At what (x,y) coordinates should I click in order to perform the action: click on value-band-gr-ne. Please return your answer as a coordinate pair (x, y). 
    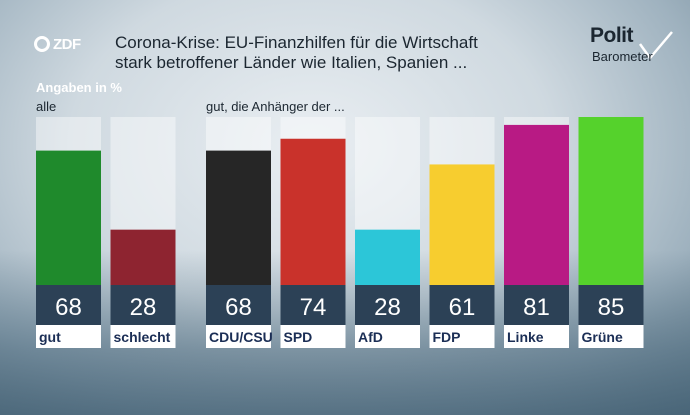
    Looking at the image, I should click on (611, 305).